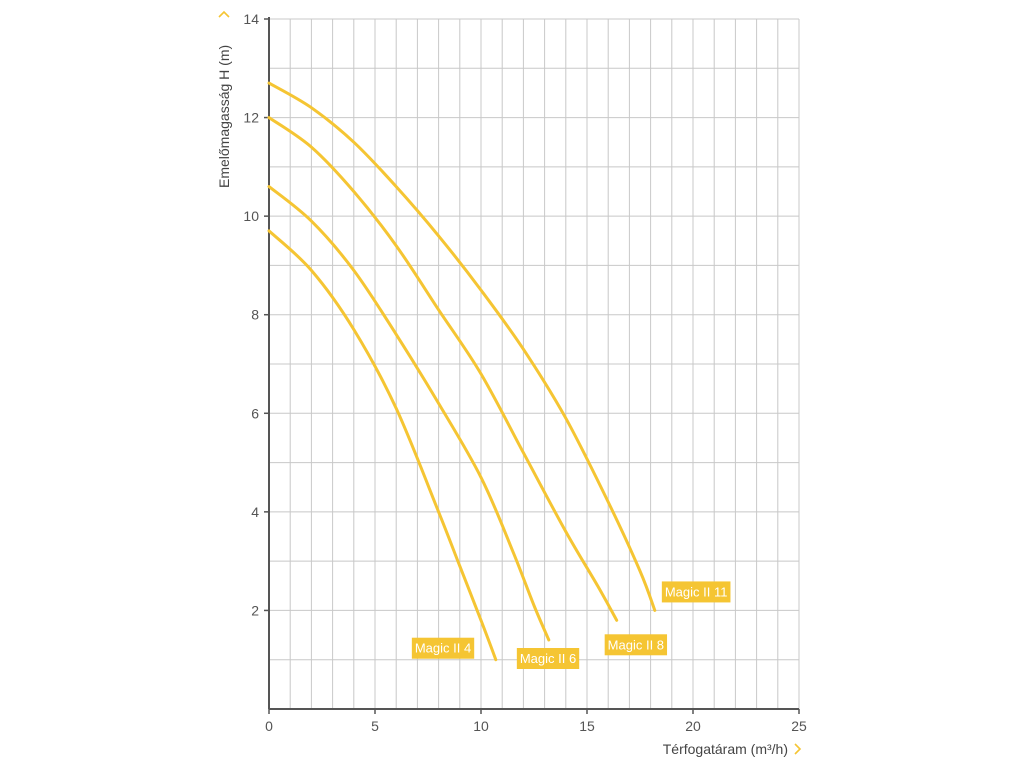  What do you see at coordinates (693, 726) in the screenshot?
I see `x-tick-label: 20` at bounding box center [693, 726].